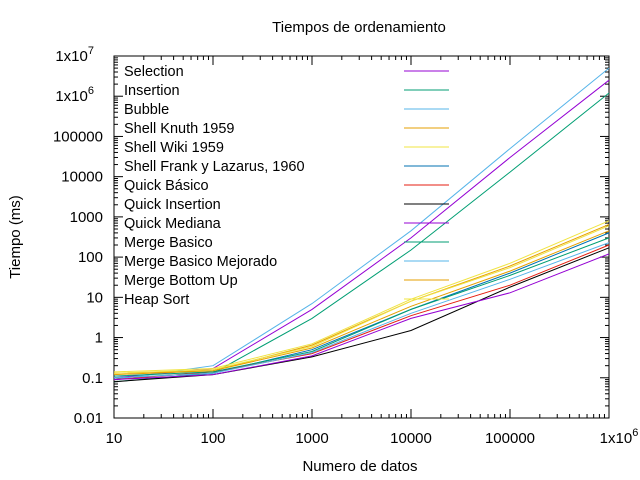 The width and height of the screenshot is (640, 480). Describe the element at coordinates (74, 95) in the screenshot. I see `y-tick-label: 1x10⁶` at that location.